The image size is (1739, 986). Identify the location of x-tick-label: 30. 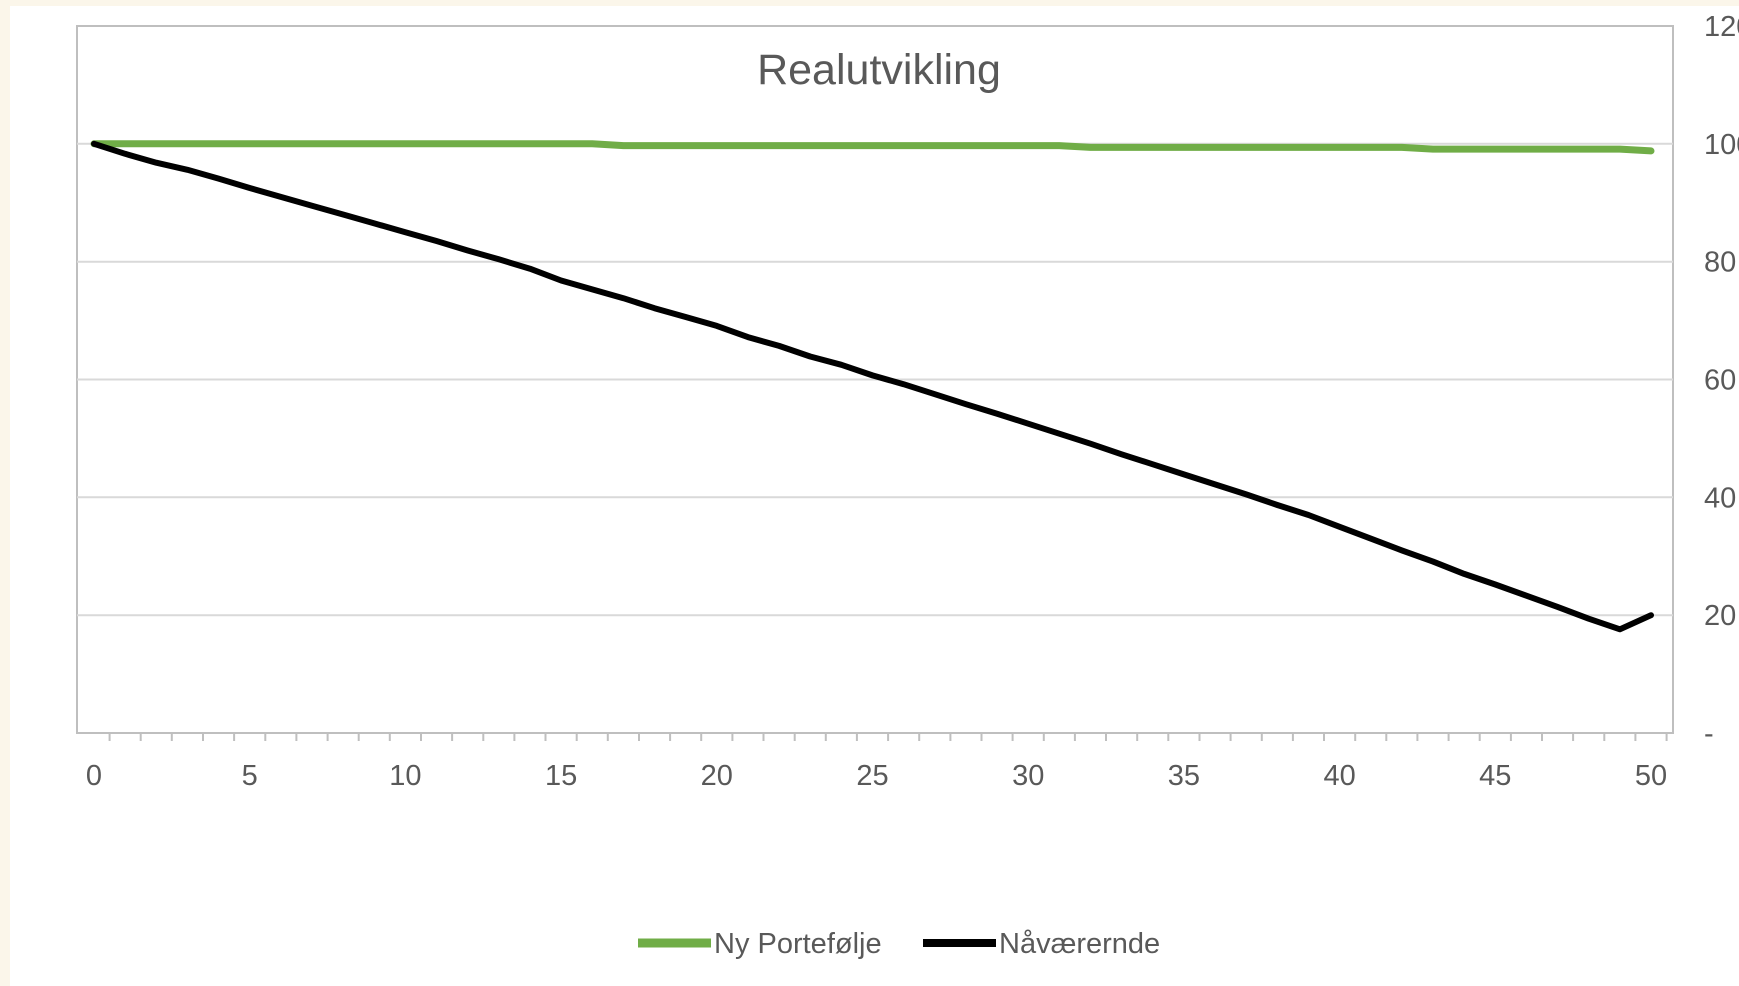
(1028, 776).